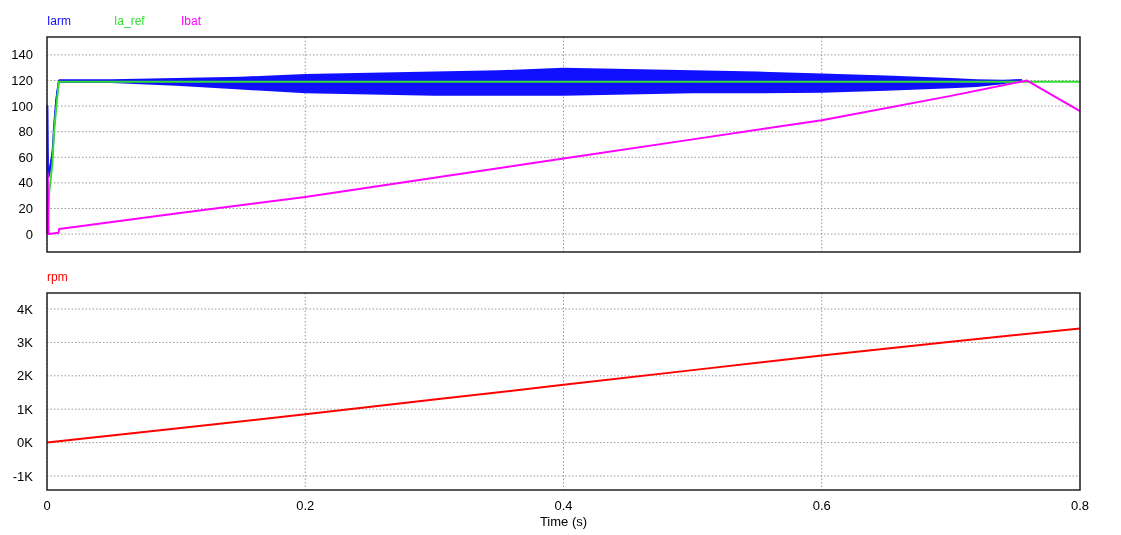 This screenshot has width=1121, height=535. Describe the element at coordinates (25, 157) in the screenshot. I see `y-tick-label: 60` at that location.